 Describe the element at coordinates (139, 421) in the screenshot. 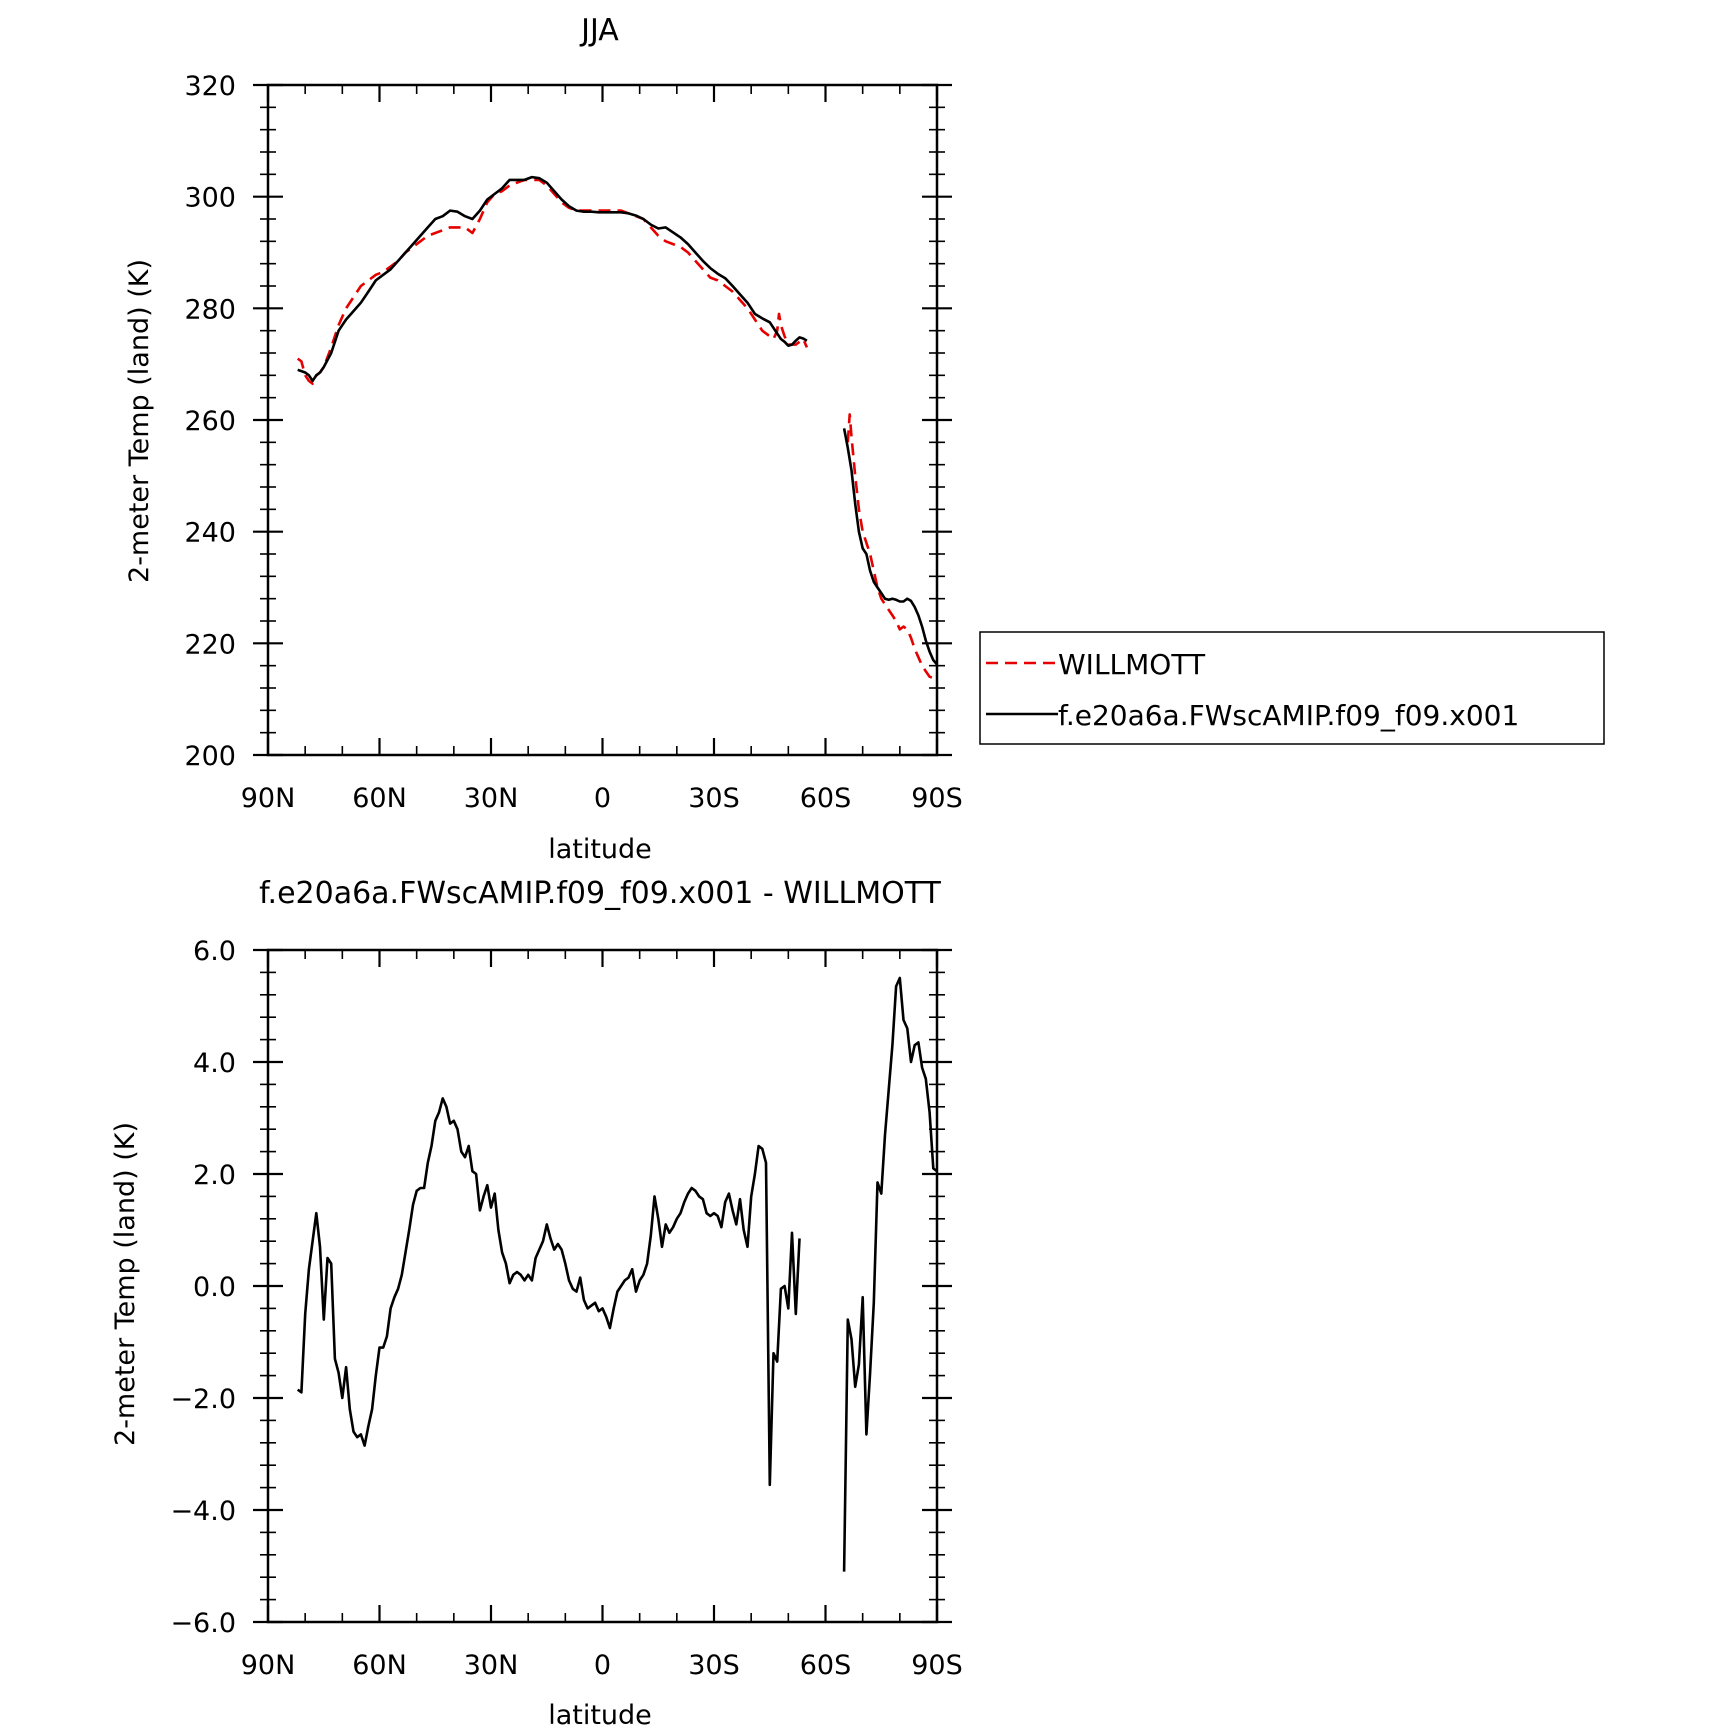

I see `top-y-axis-title: 2-meter Temp (land) (K)` at that location.